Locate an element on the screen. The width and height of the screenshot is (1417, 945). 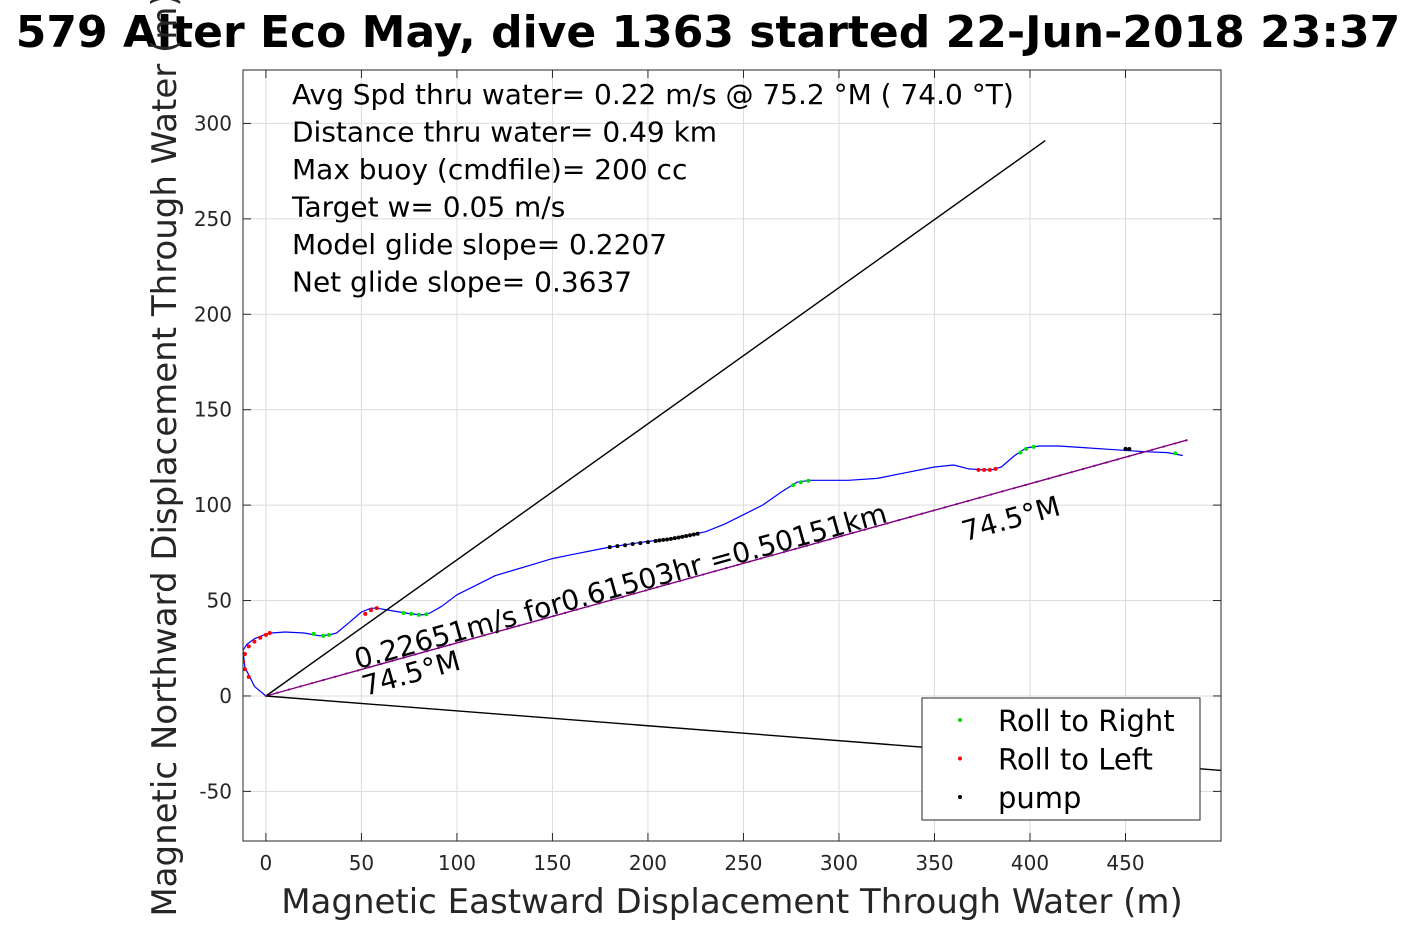
y-tick-label: 100 is located at coordinates (213, 505).